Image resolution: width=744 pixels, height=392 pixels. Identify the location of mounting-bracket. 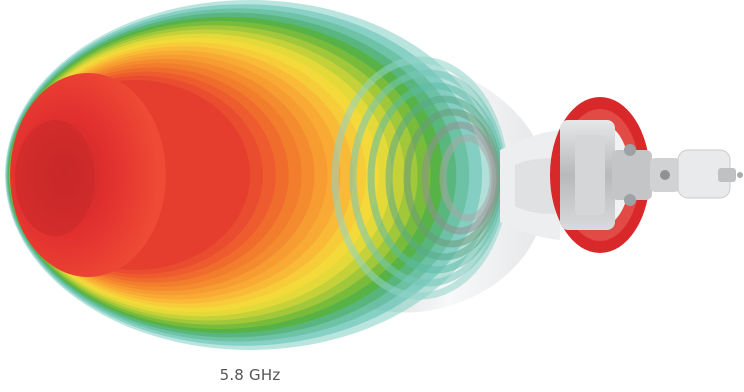
(620, 175).